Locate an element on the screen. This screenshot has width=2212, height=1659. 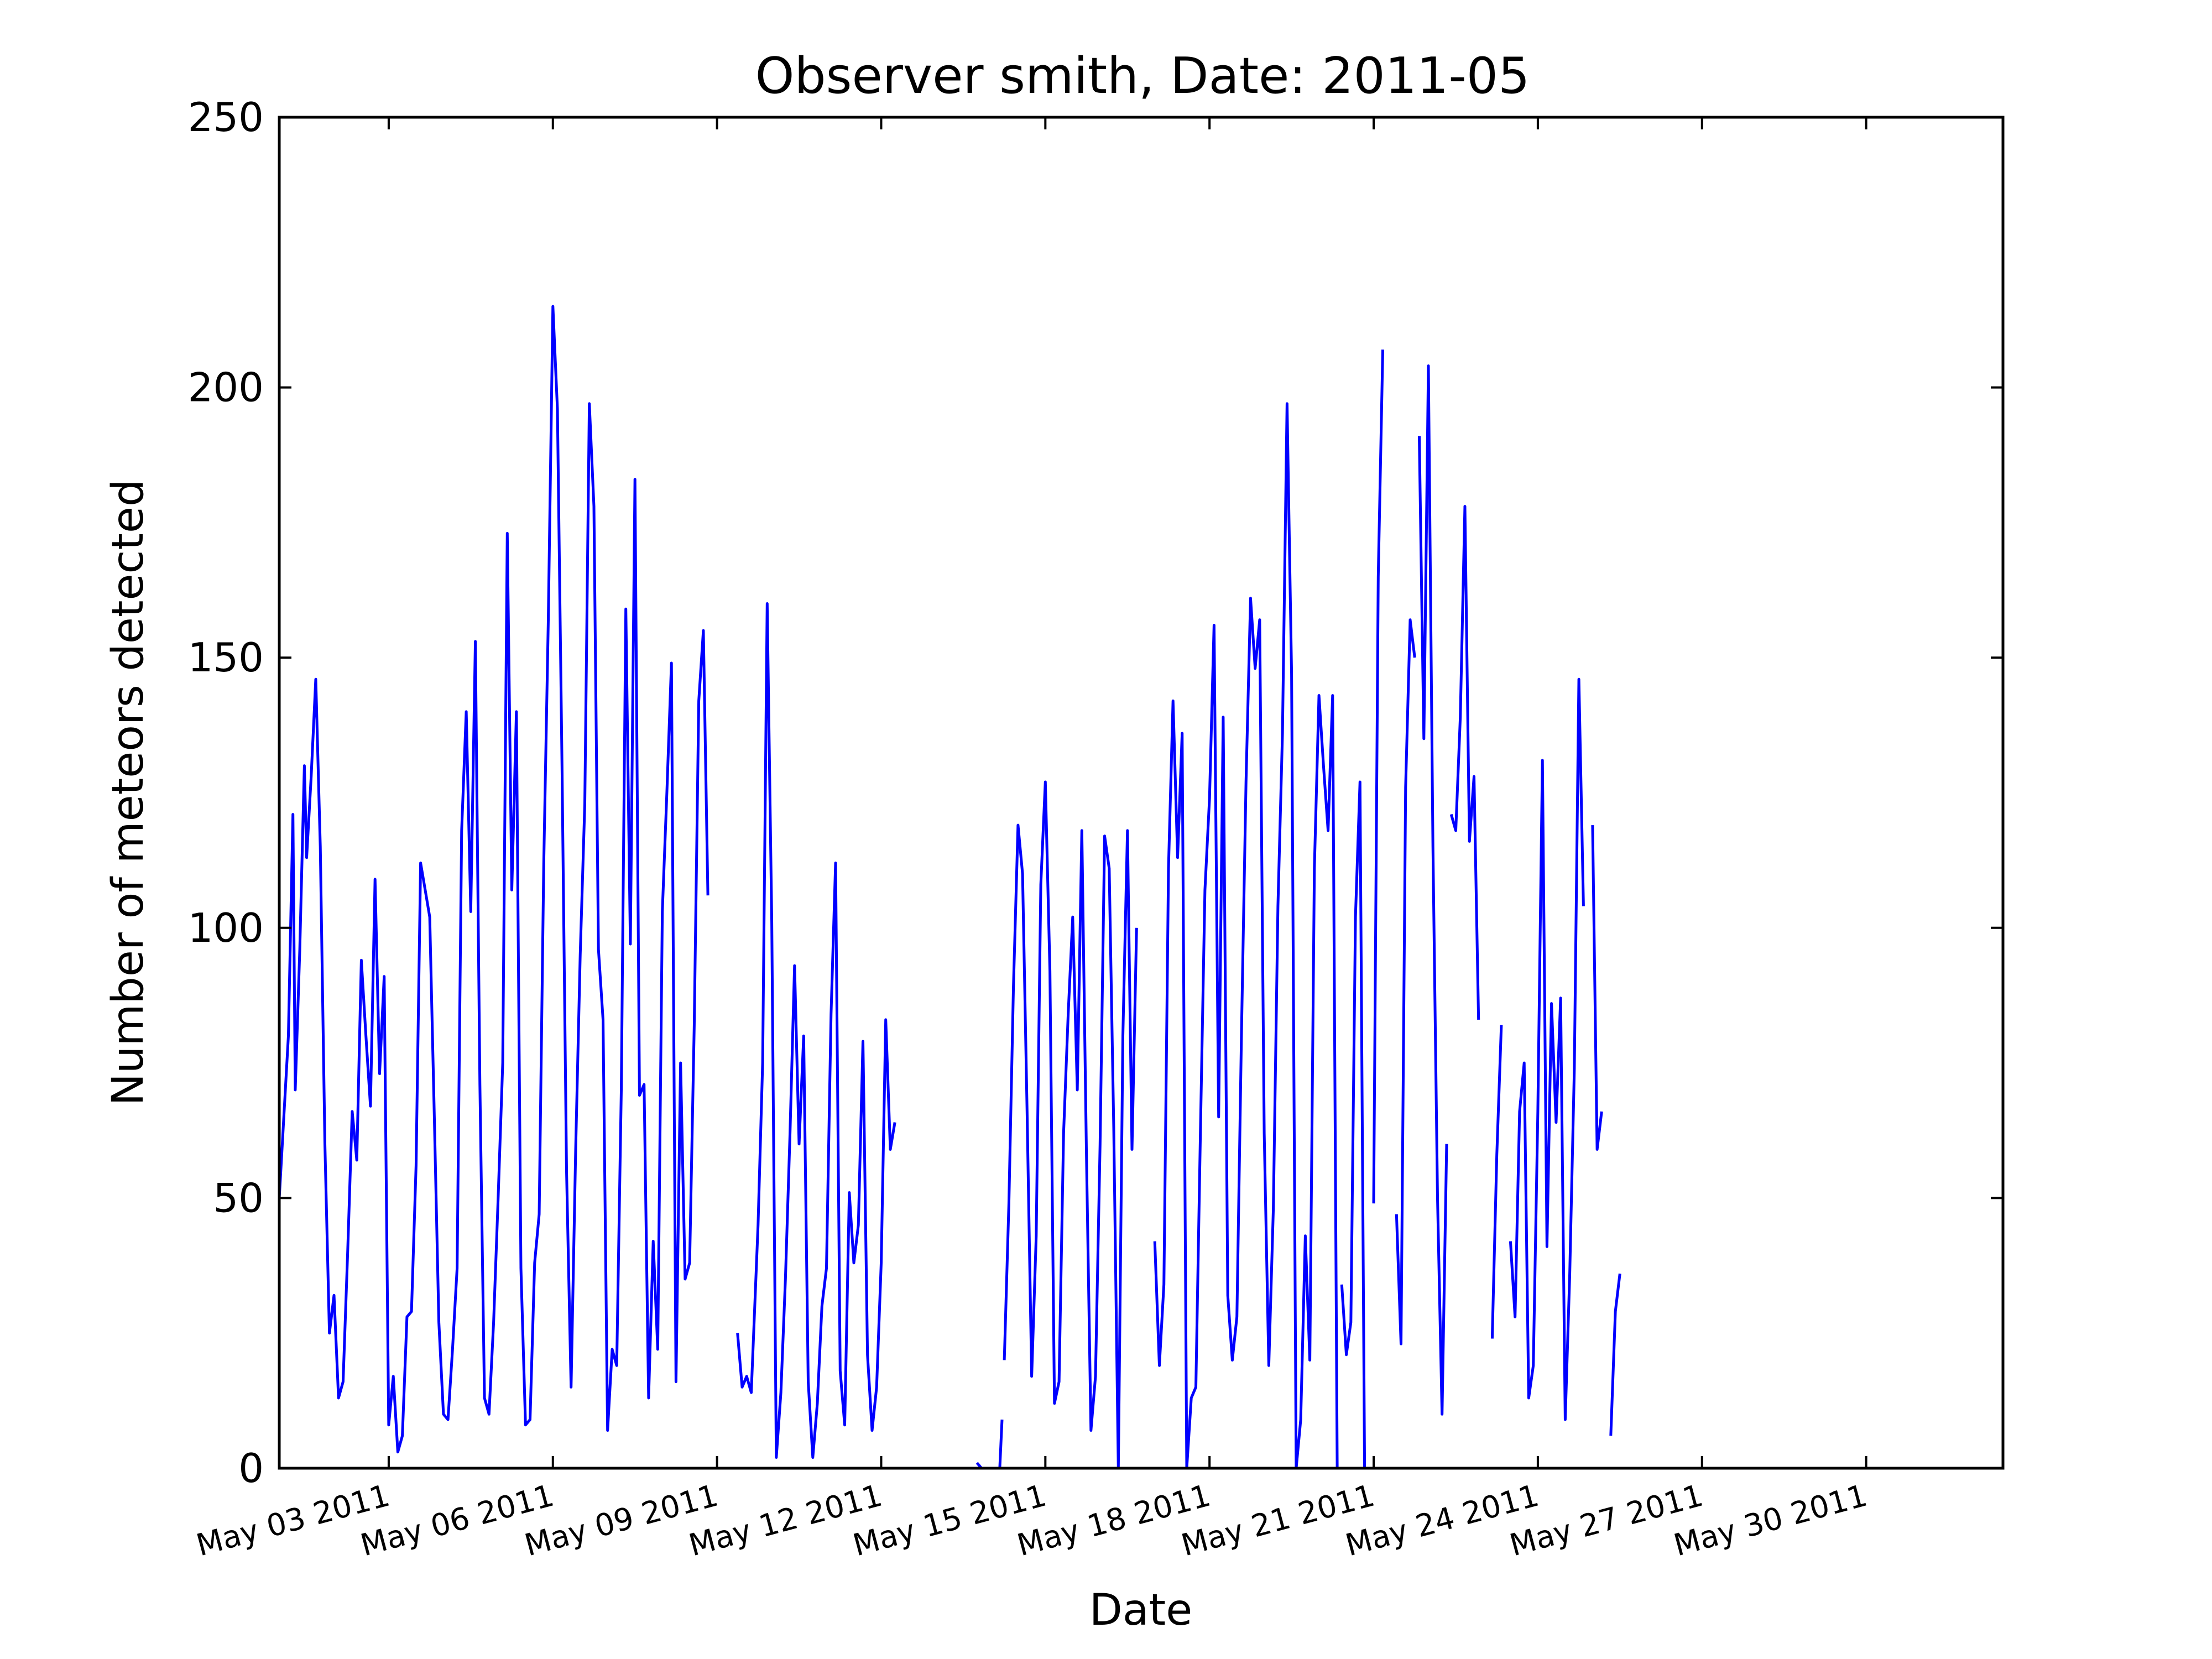
y-axis-label: Number of meteors detected is located at coordinates (128, 793).